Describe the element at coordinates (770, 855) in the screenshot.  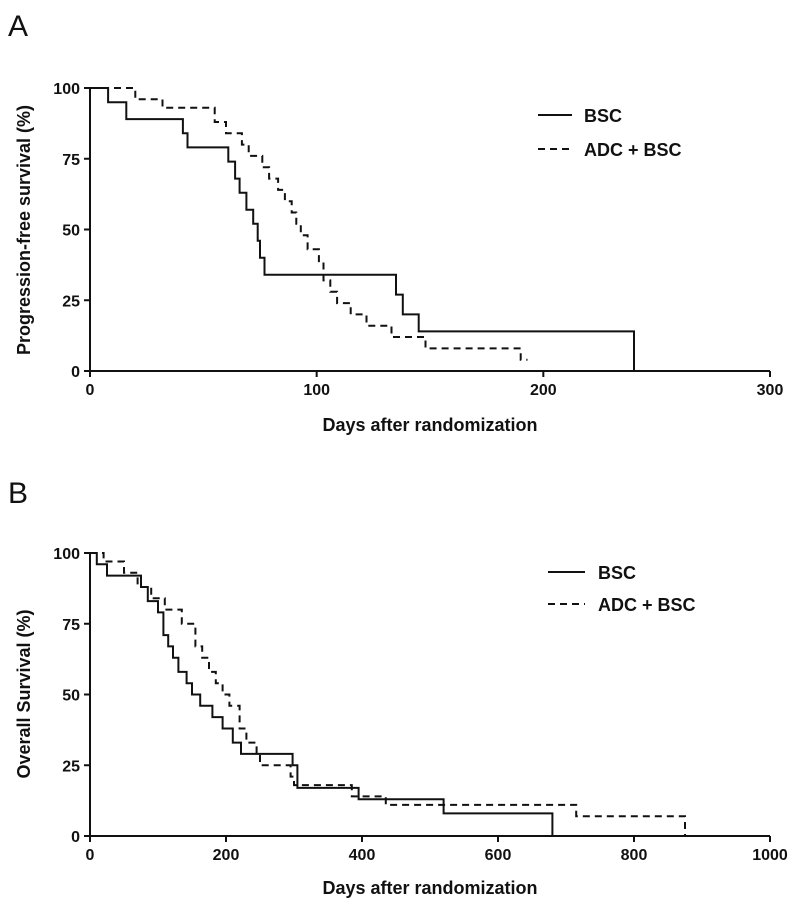
I see `x-tick-label: 1000` at that location.